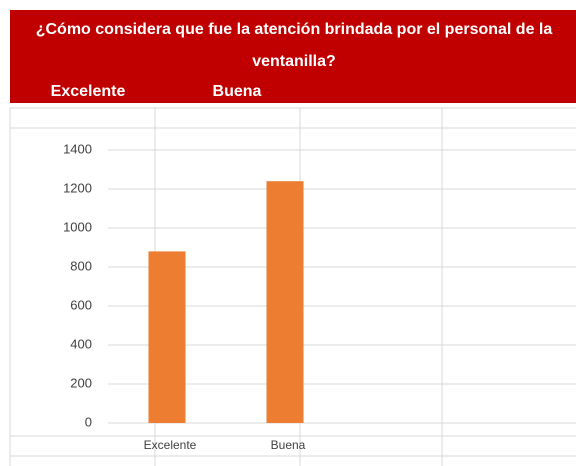  I want to click on y-tick-label: 1400, so click(77, 148).